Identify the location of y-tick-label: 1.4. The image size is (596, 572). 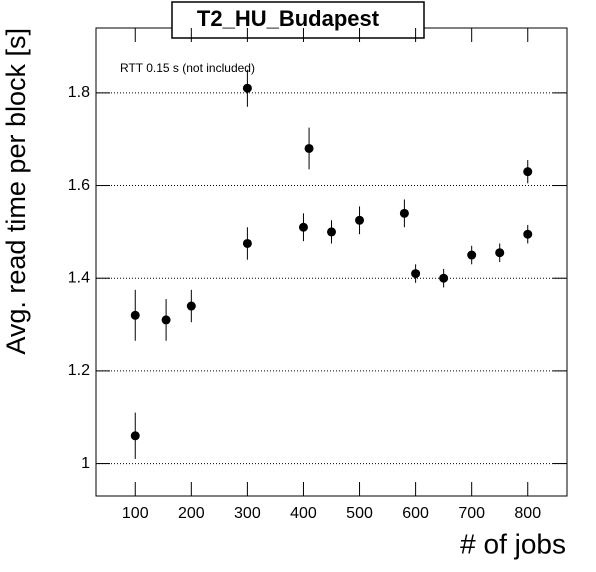
(79, 277).